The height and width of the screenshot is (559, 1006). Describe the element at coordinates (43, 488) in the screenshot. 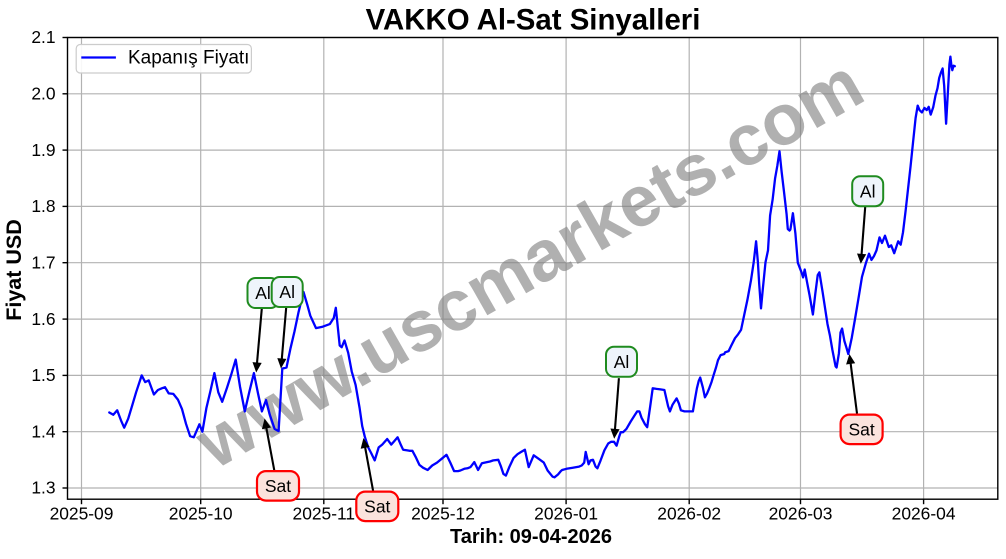

I see `svg-text: 1.3` at that location.